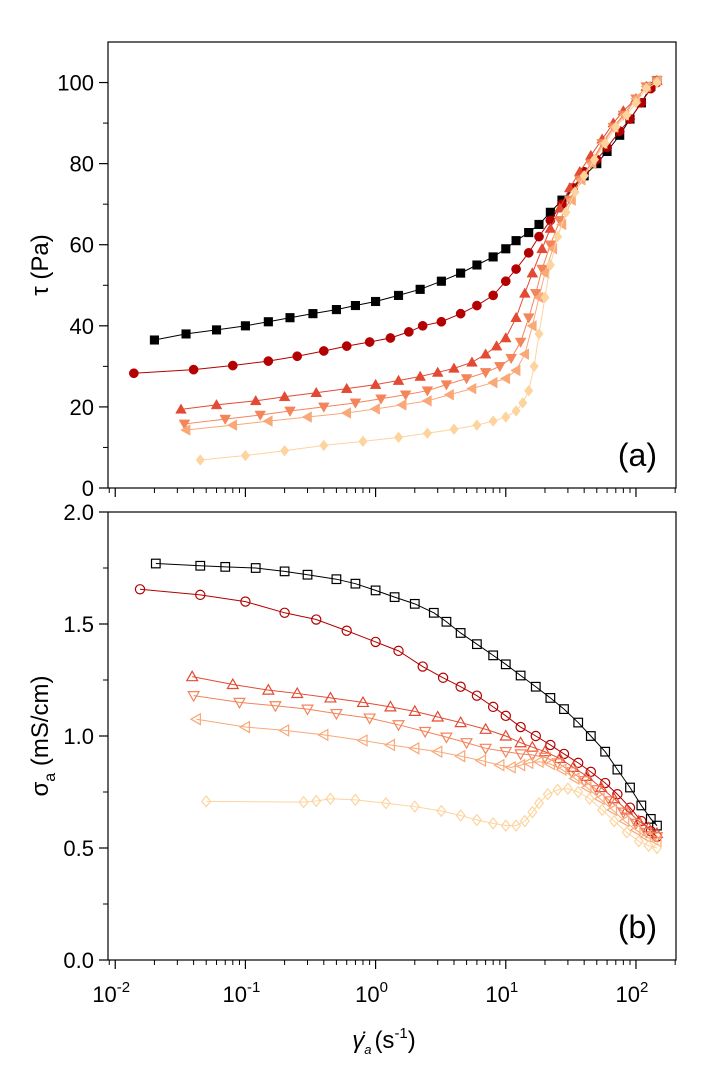  I want to click on x-label-exponent: -1, so click(400, 1033).